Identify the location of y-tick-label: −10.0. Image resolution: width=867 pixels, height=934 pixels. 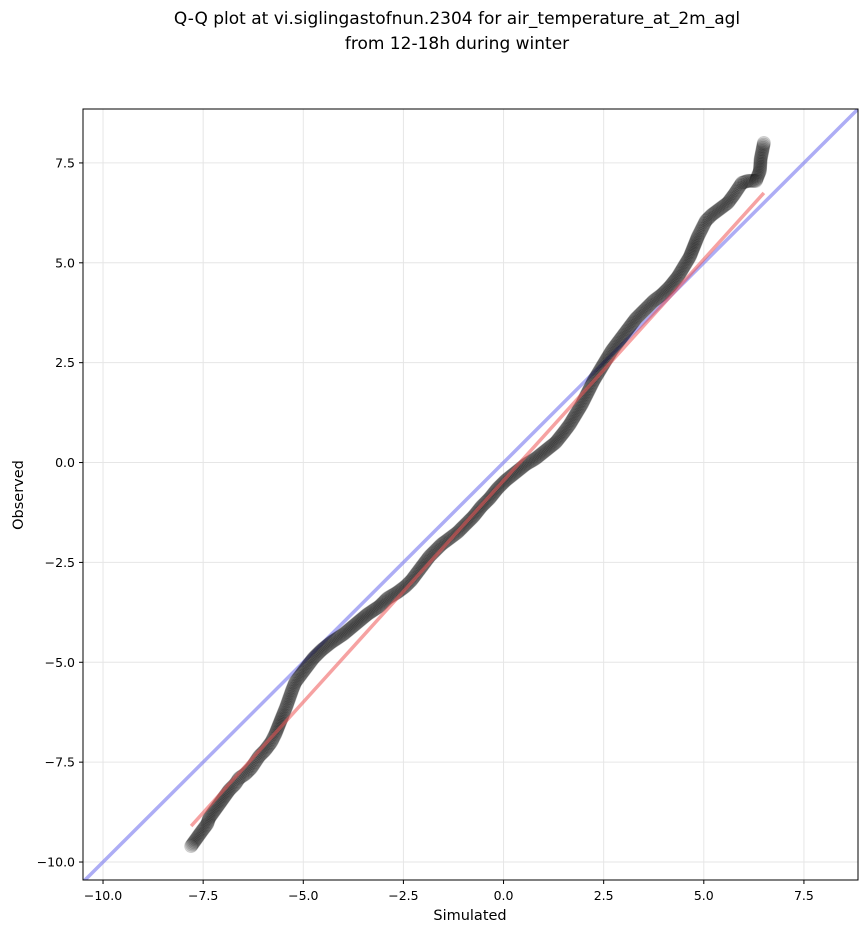
(56, 862).